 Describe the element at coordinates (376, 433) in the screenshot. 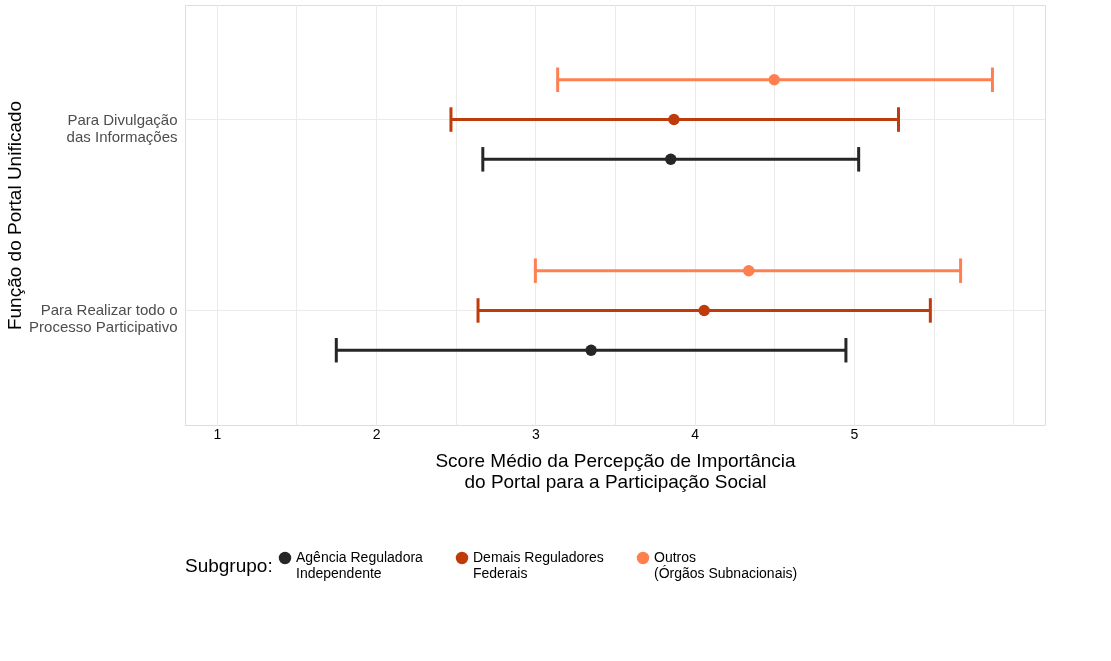

I see `x-tick-label: 2` at that location.